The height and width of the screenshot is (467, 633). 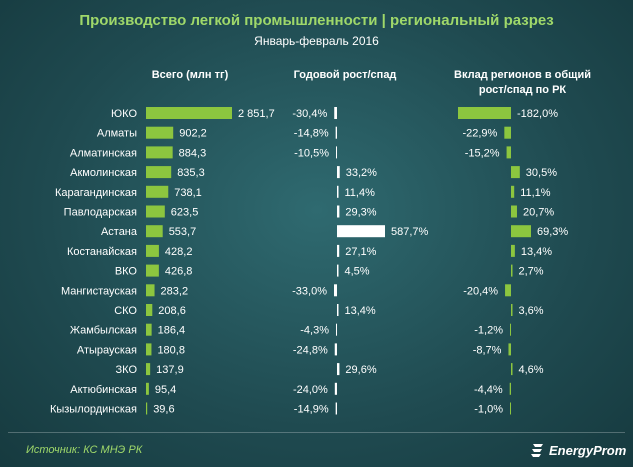 What do you see at coordinates (170, 370) in the screenshot?
I see `total-value-label: 137,9` at bounding box center [170, 370].